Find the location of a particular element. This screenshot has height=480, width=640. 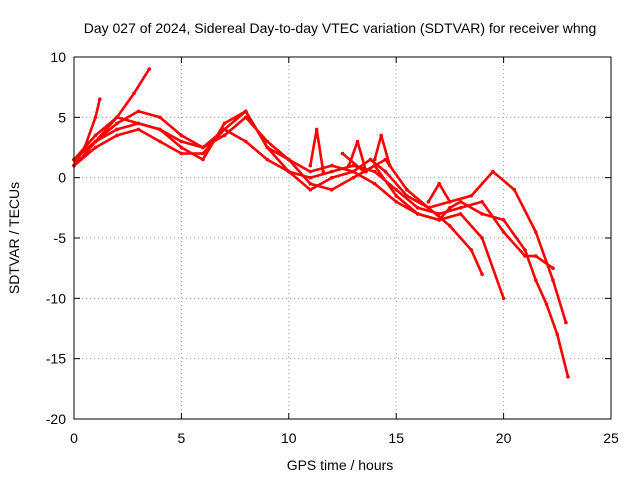

x-tick-label: 15 is located at coordinates (396, 438).